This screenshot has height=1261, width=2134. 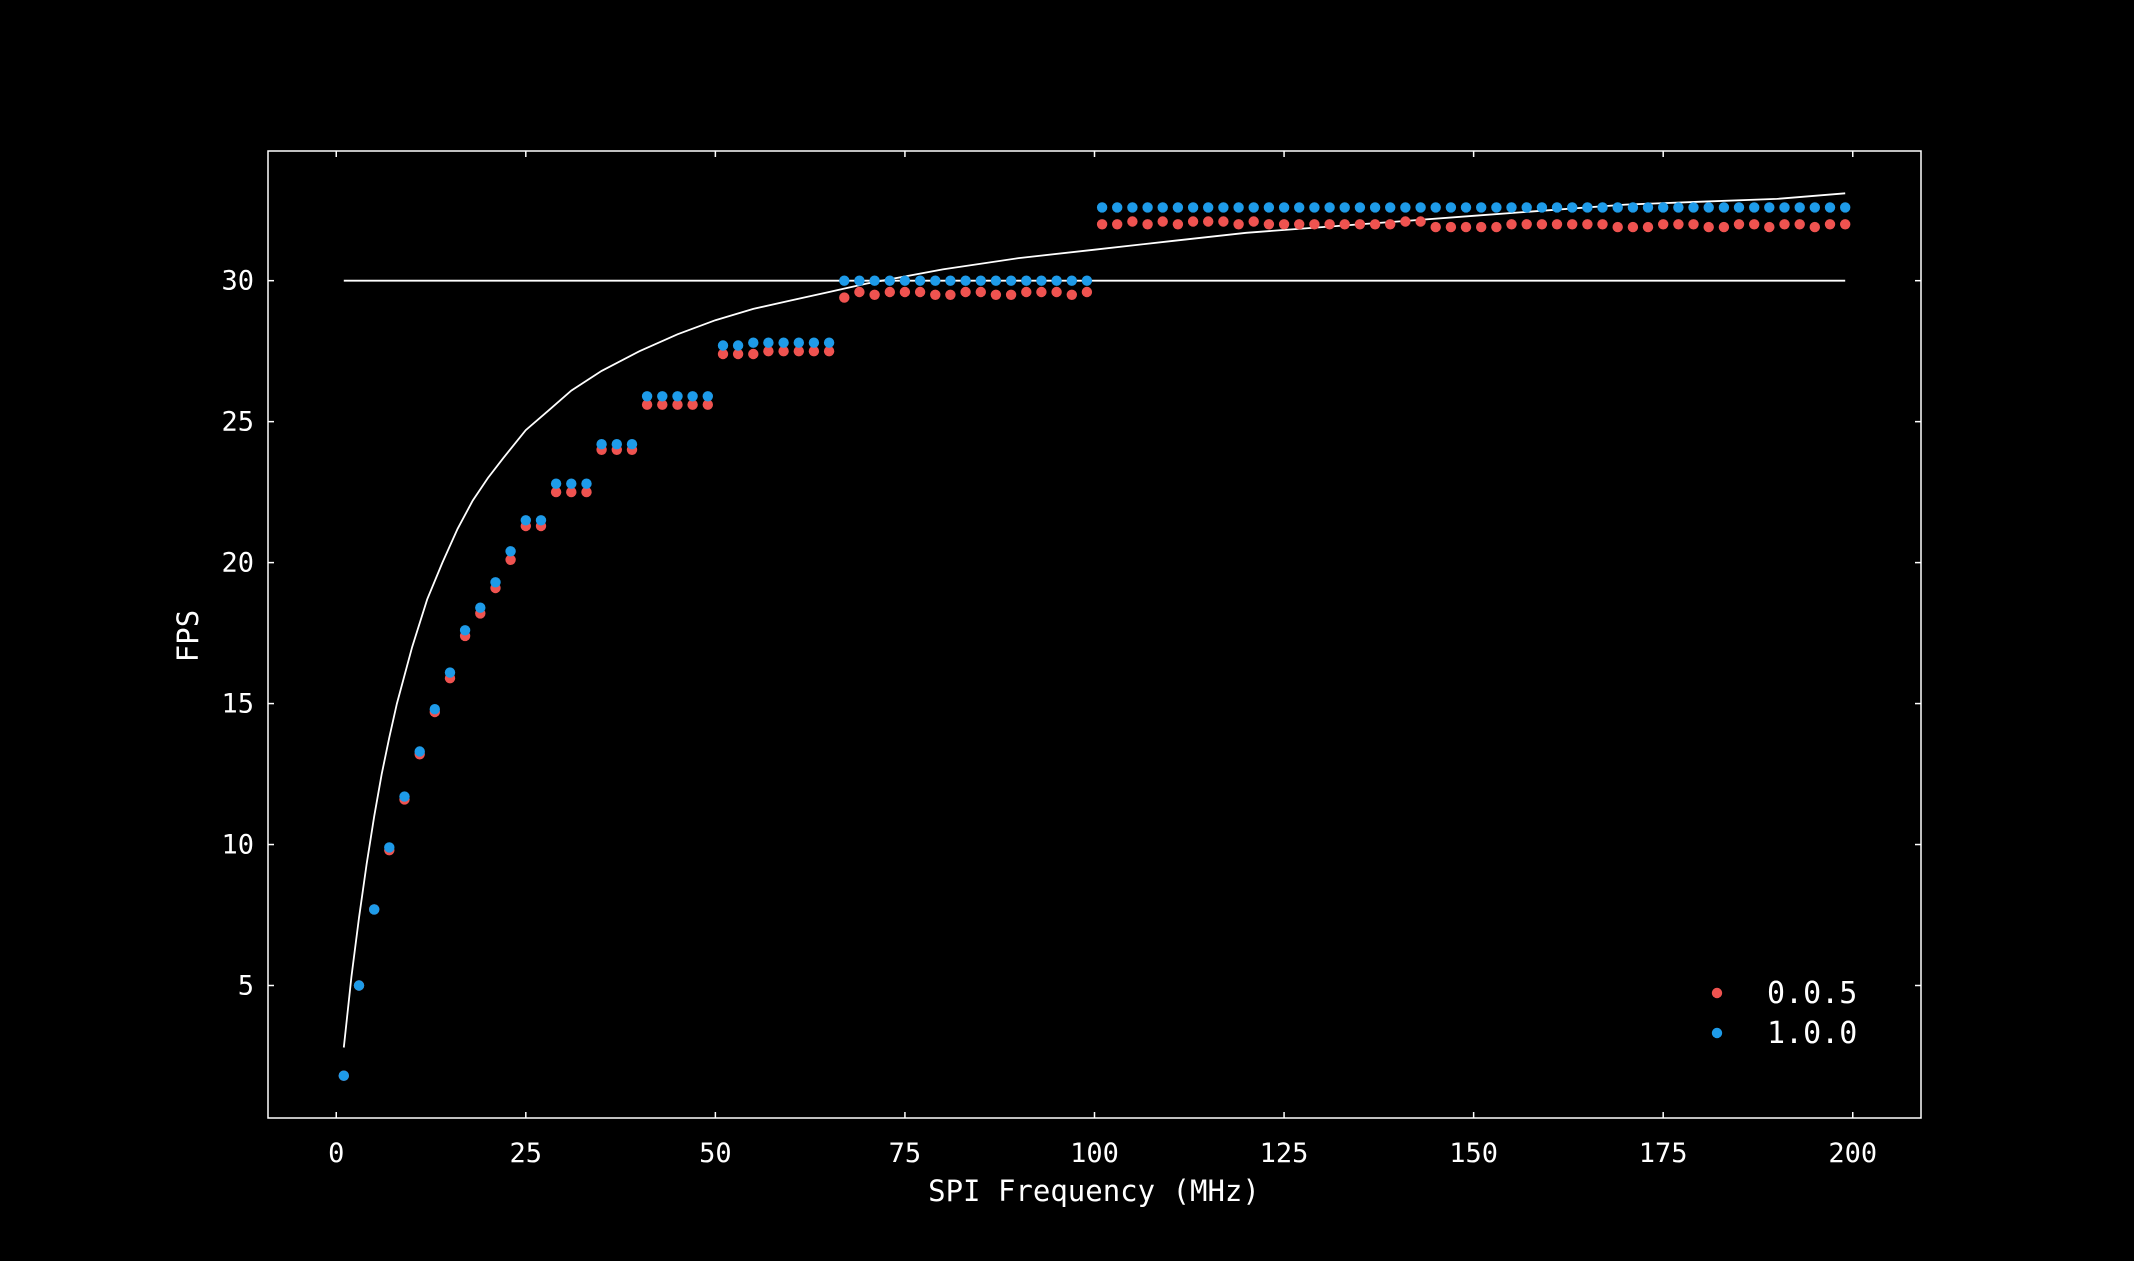 What do you see at coordinates (1094, 1191) in the screenshot?
I see `x-axis-label: SPI Frequency (MHz)` at bounding box center [1094, 1191].